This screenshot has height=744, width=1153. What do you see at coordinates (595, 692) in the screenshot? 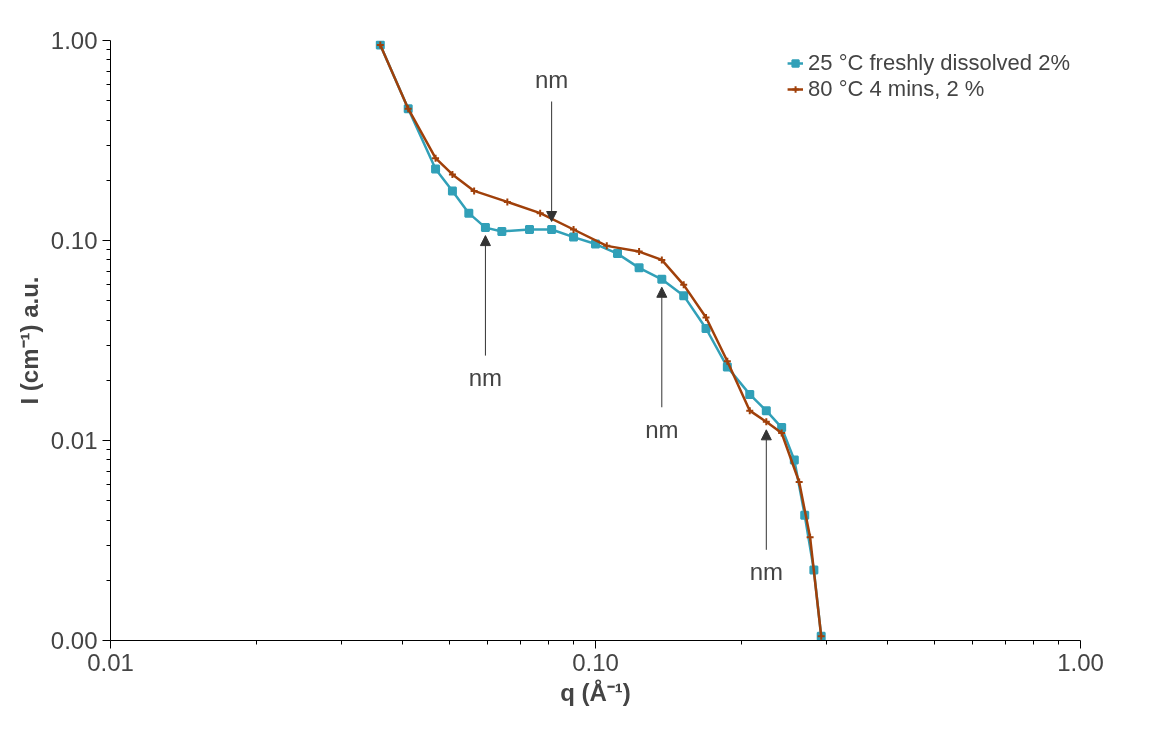
I see `x-axis-title: q (Å⁻¹)` at bounding box center [595, 692].